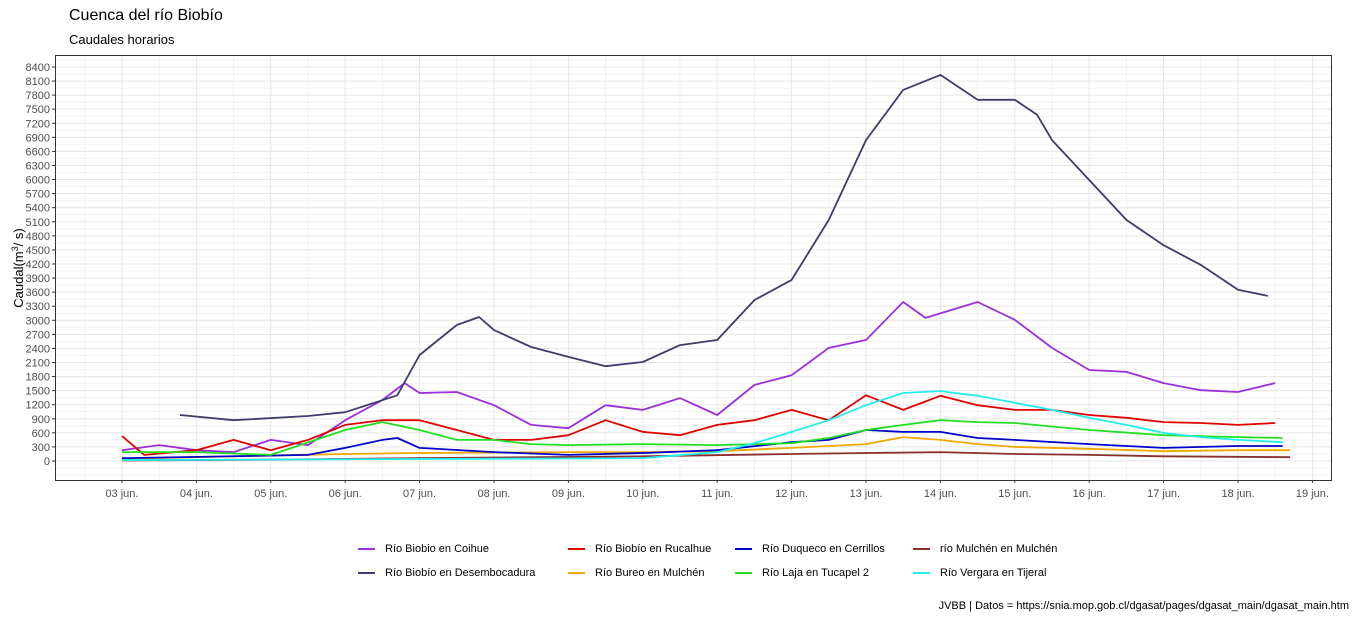 Image resolution: width=1357 pixels, height=620 pixels. I want to click on y-axis-title: Caudal(m3/ s), so click(18, 267).